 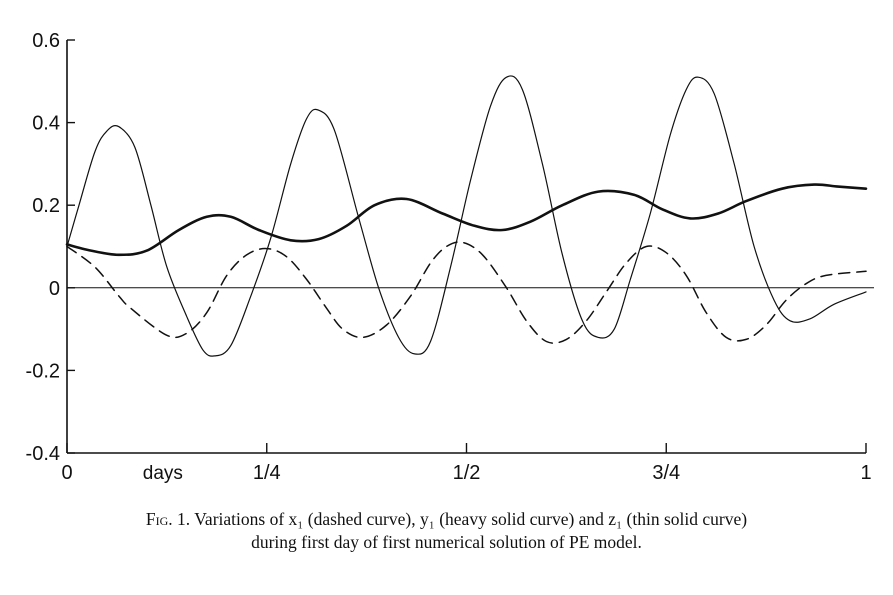 What do you see at coordinates (50, 247) in the screenshot?
I see `y-ticks: -0.4 -0.2 0 0.2 0.4 0.6` at bounding box center [50, 247].